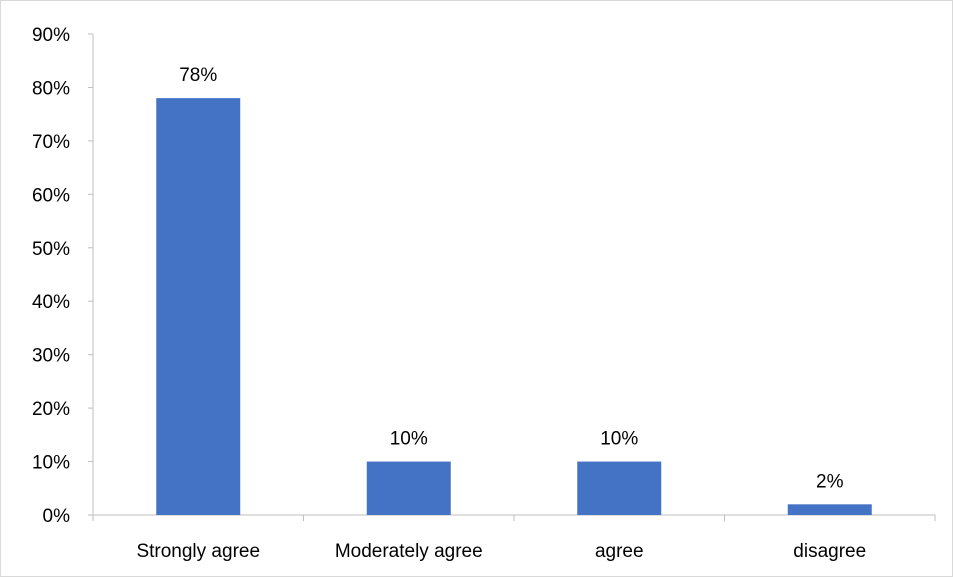  What do you see at coordinates (51, 356) in the screenshot?
I see `y-tick-label: 30%` at bounding box center [51, 356].